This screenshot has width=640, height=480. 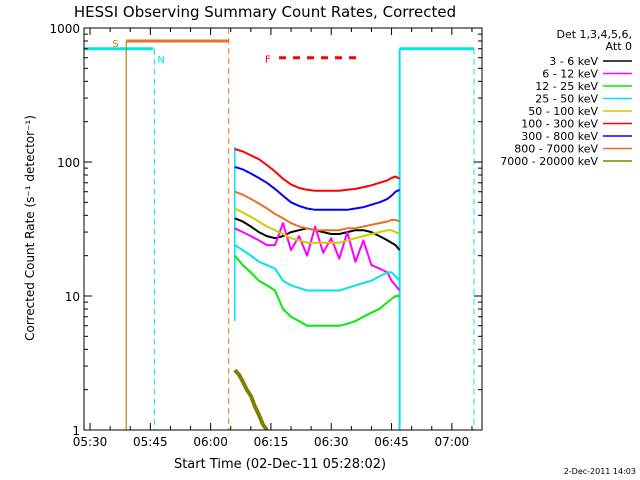 I want to click on legend-entry-label: 12 - 25 keV, so click(x=566, y=86).